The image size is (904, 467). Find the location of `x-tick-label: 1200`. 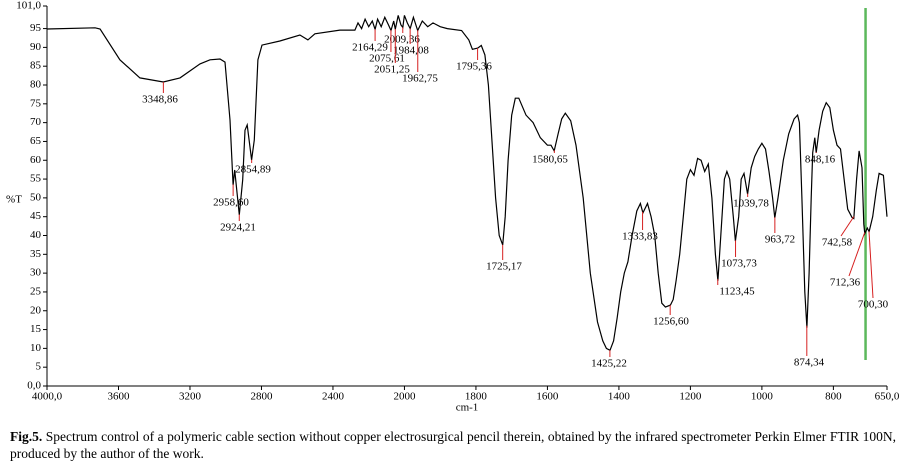

x-tick-label: 1200 is located at coordinates (690, 397).